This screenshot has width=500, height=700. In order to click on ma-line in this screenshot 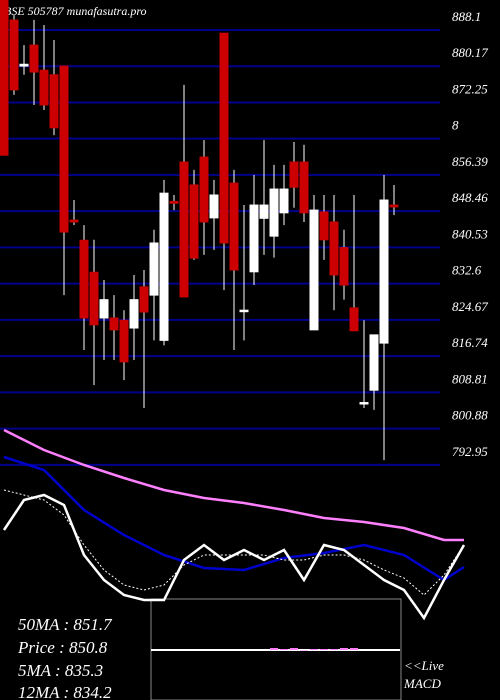, I will do `click(234, 542)`.